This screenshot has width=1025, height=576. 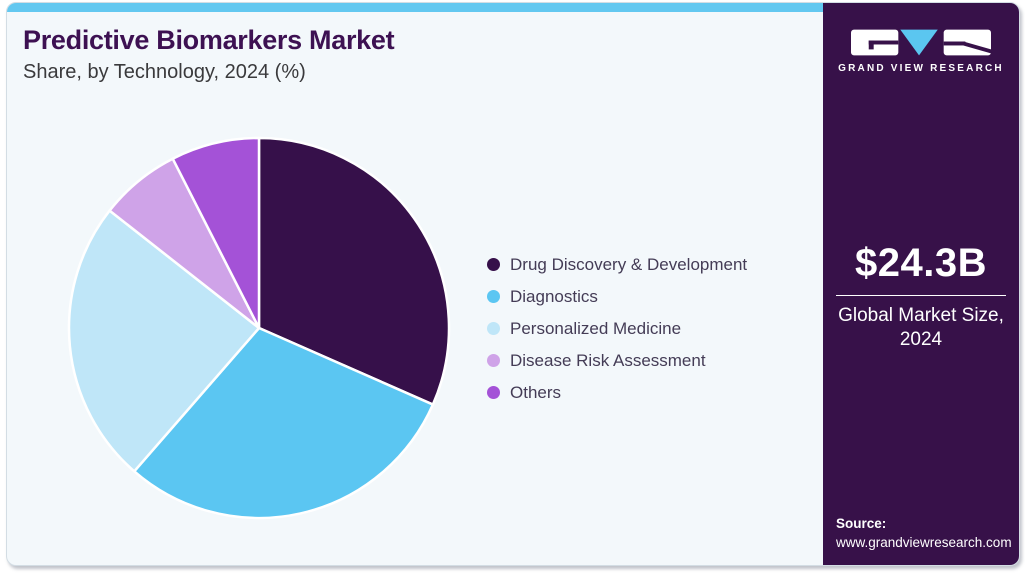 I want to click on legend-label: Disease Risk Assessment, so click(x=608, y=360).